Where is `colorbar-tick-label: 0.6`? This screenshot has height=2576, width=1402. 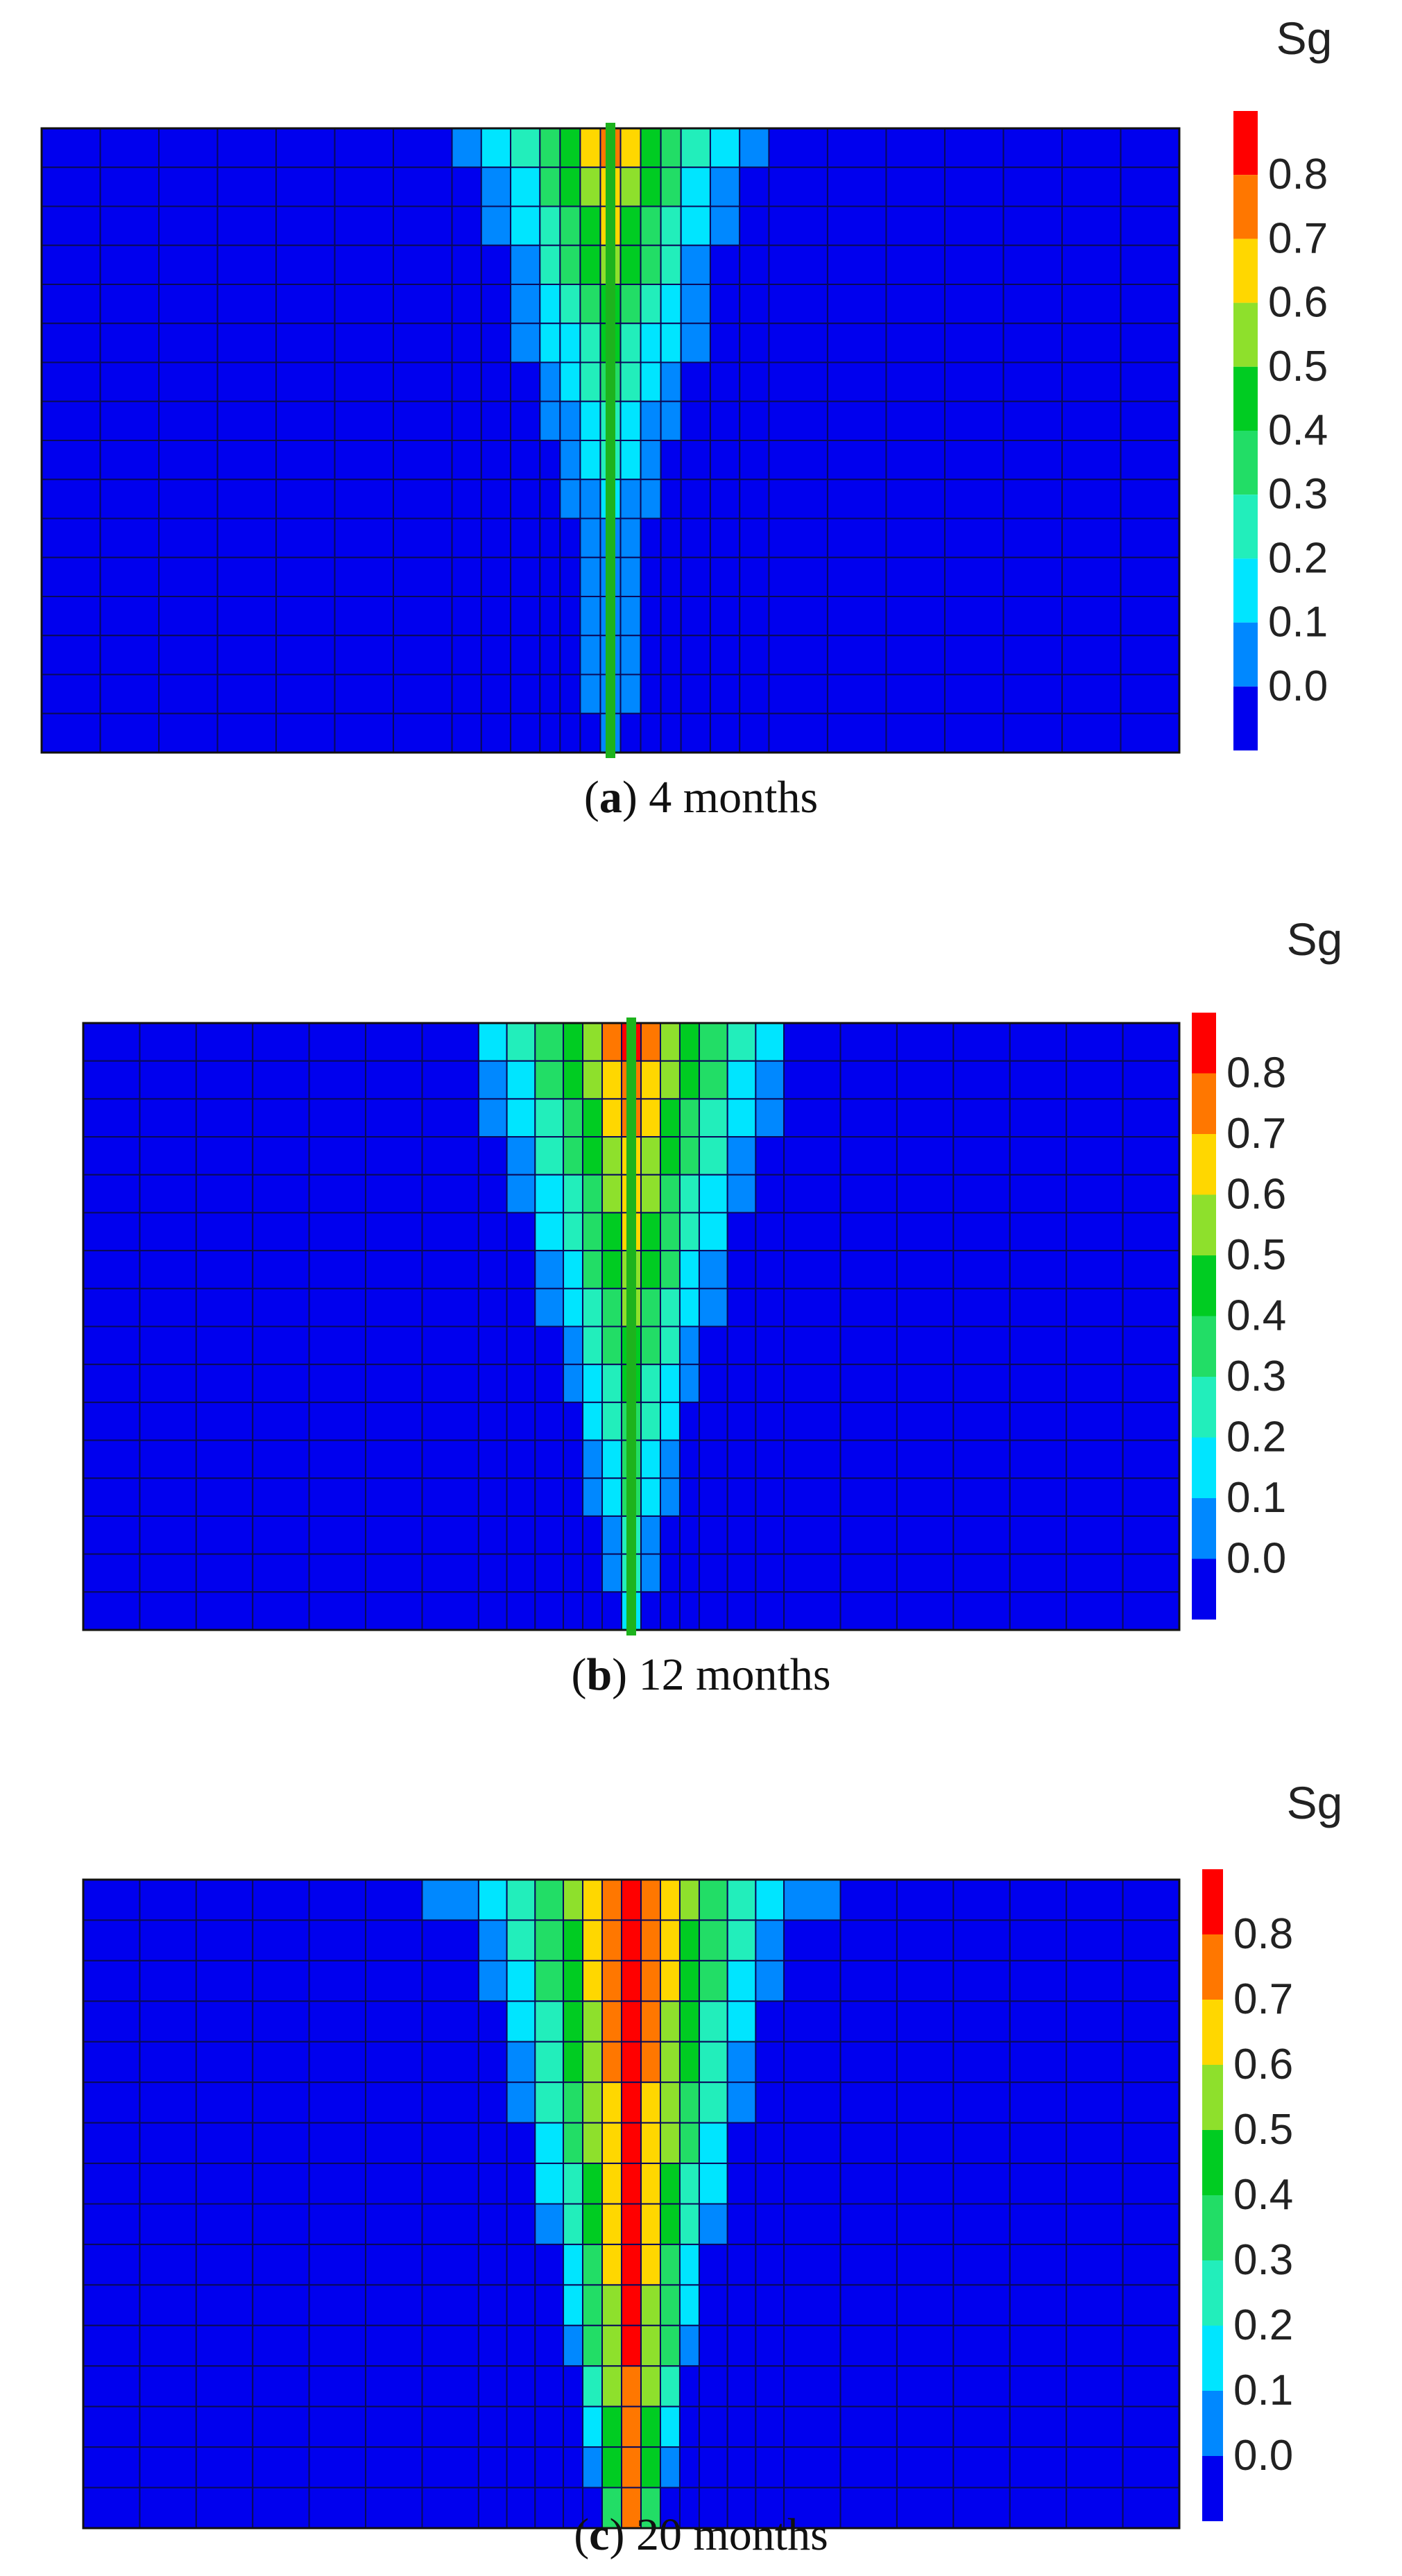 colorbar-tick-label: 0.6 is located at coordinates (1263, 2064).